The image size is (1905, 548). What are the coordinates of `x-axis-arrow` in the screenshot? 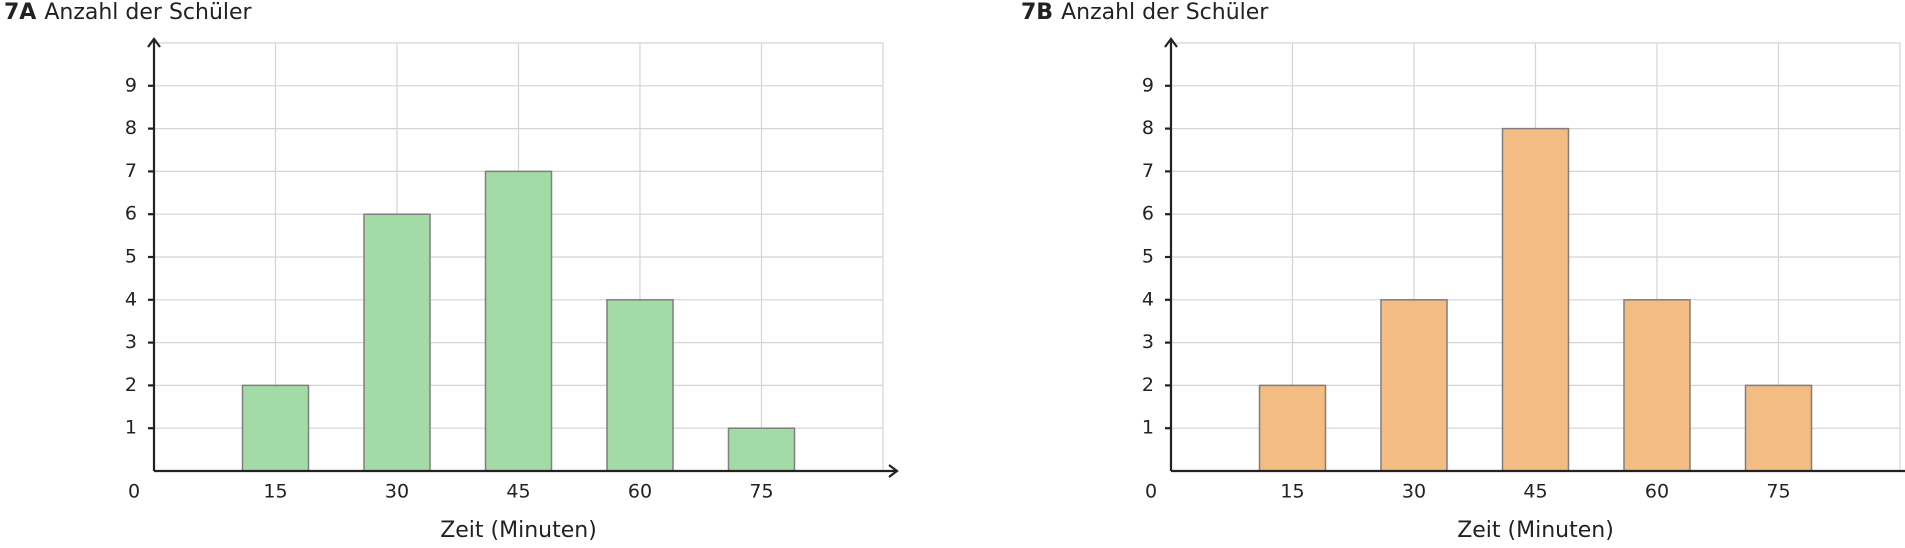 It's located at (893, 471).